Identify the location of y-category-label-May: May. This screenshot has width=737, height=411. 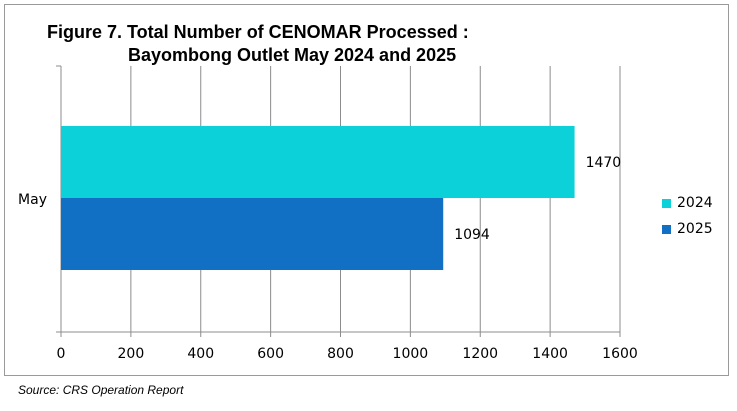
(32, 200).